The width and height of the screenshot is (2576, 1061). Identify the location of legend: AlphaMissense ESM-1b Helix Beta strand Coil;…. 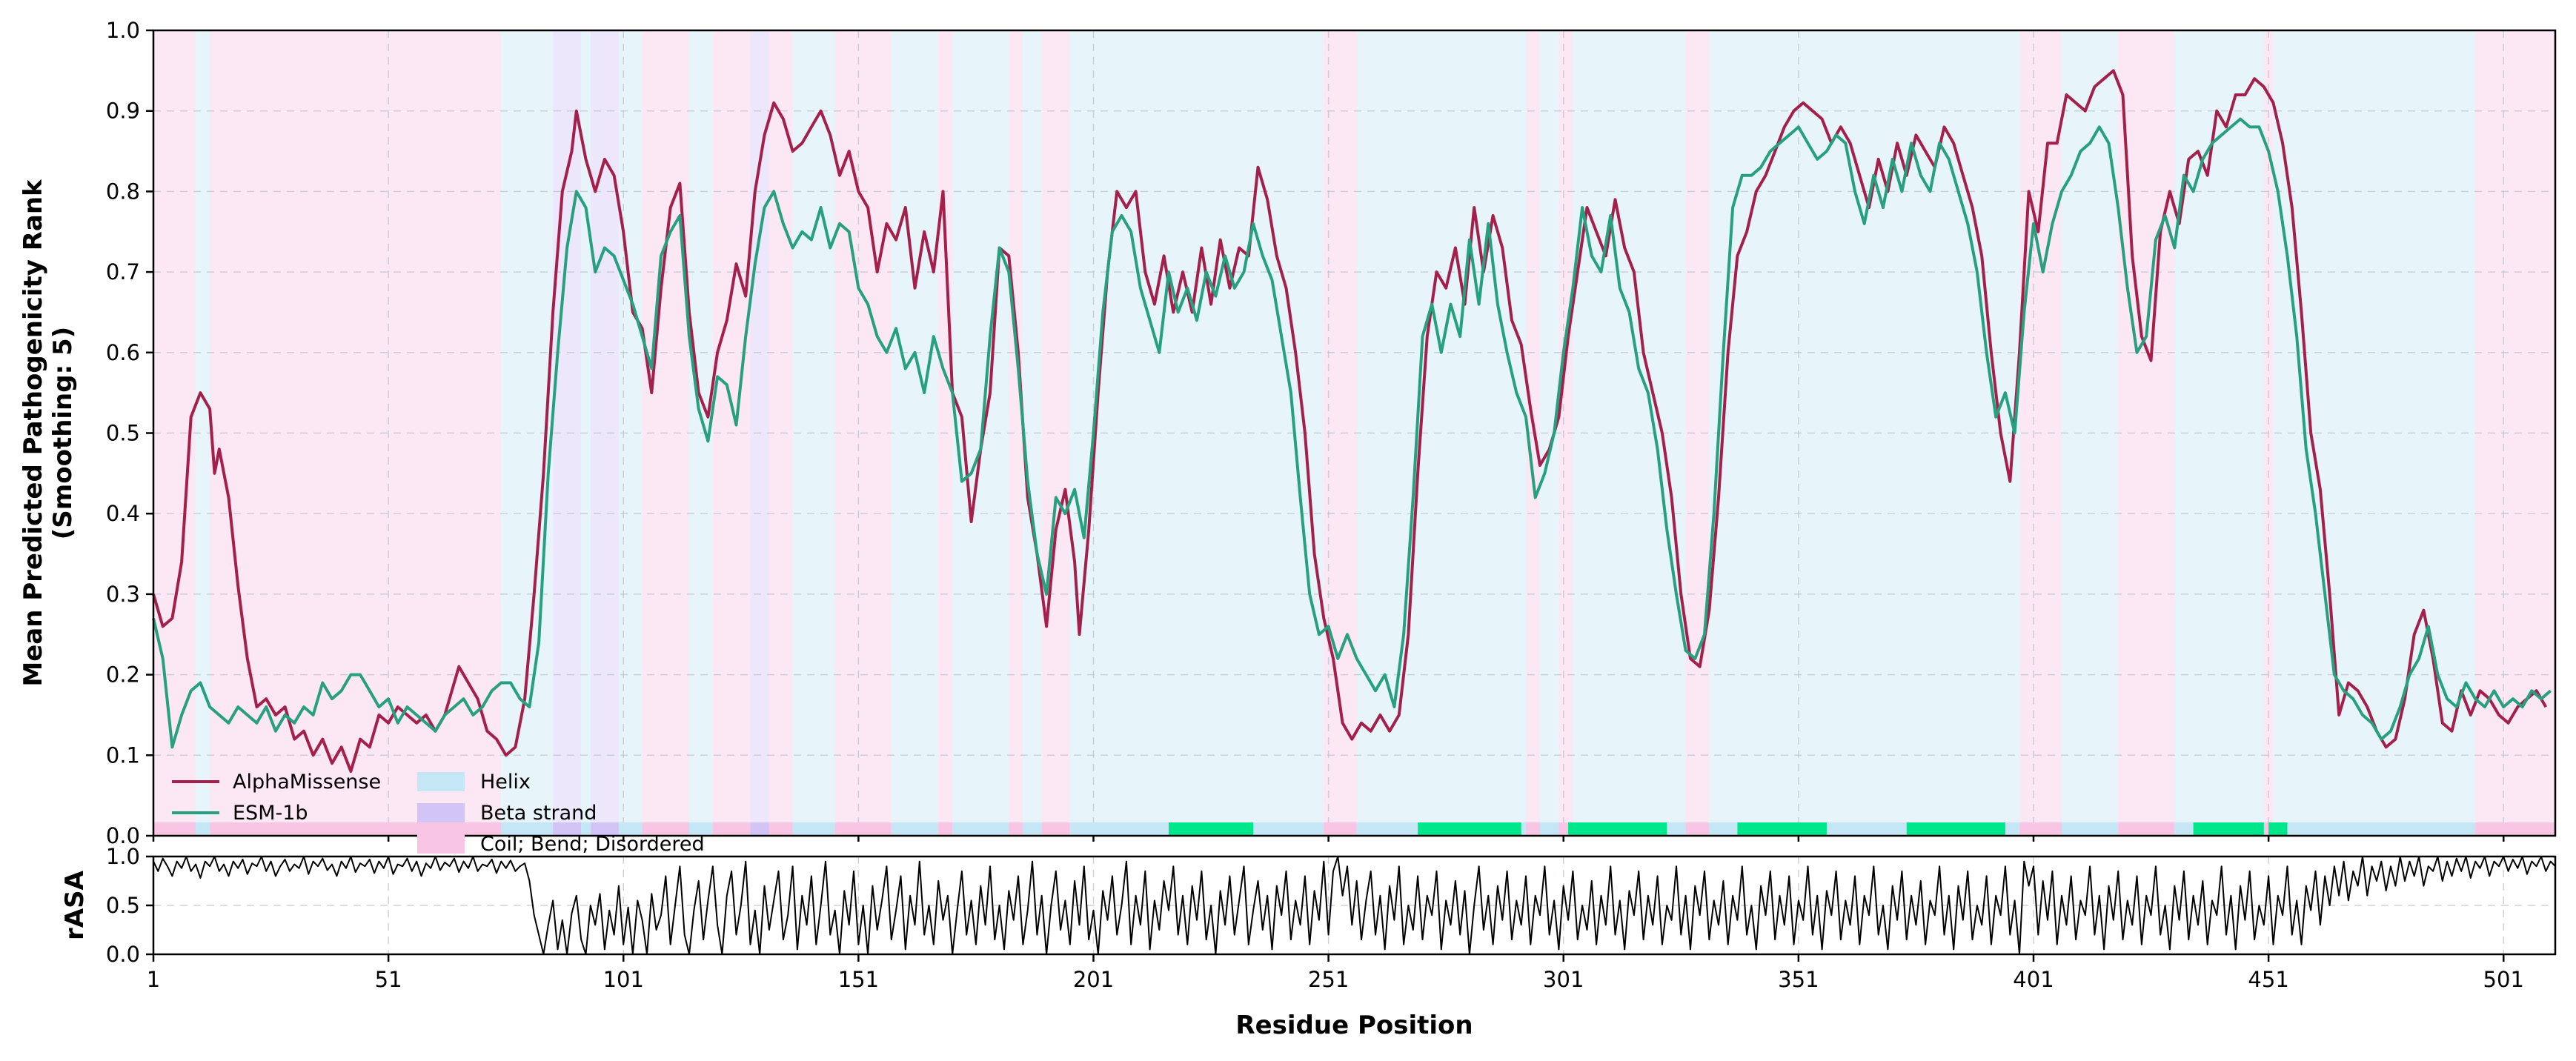
(438, 813).